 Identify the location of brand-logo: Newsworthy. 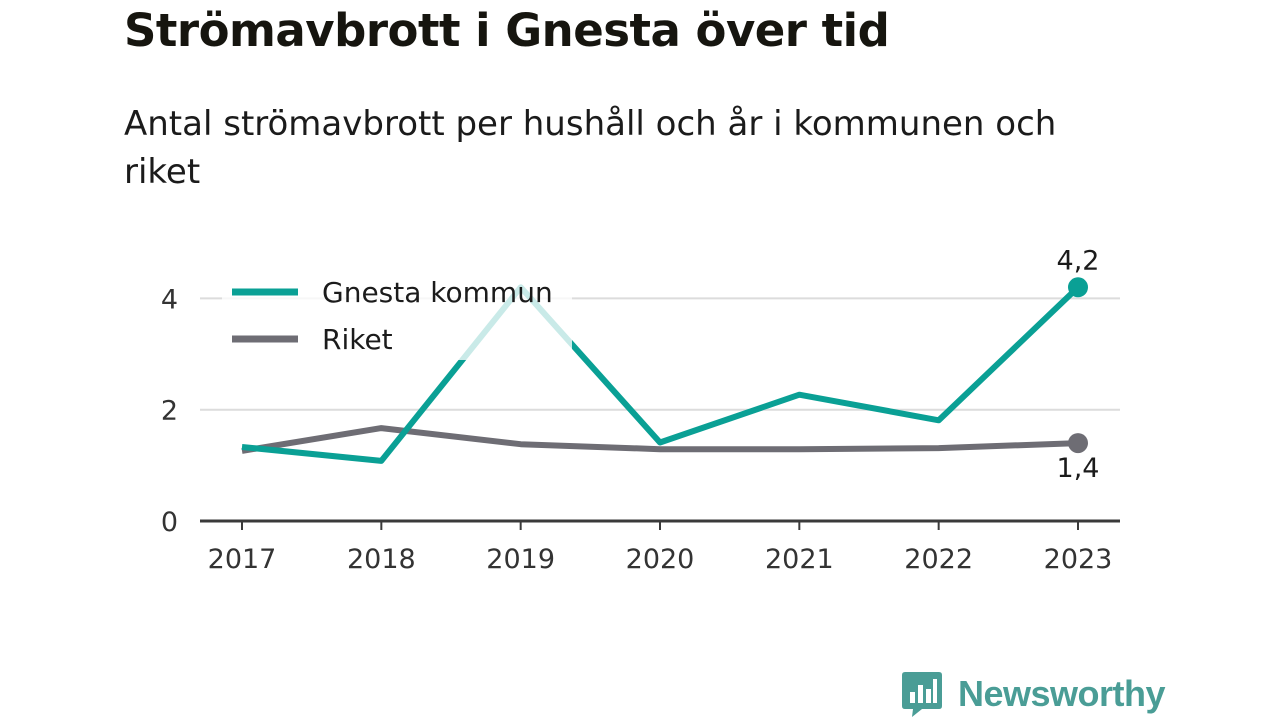
(1034, 694).